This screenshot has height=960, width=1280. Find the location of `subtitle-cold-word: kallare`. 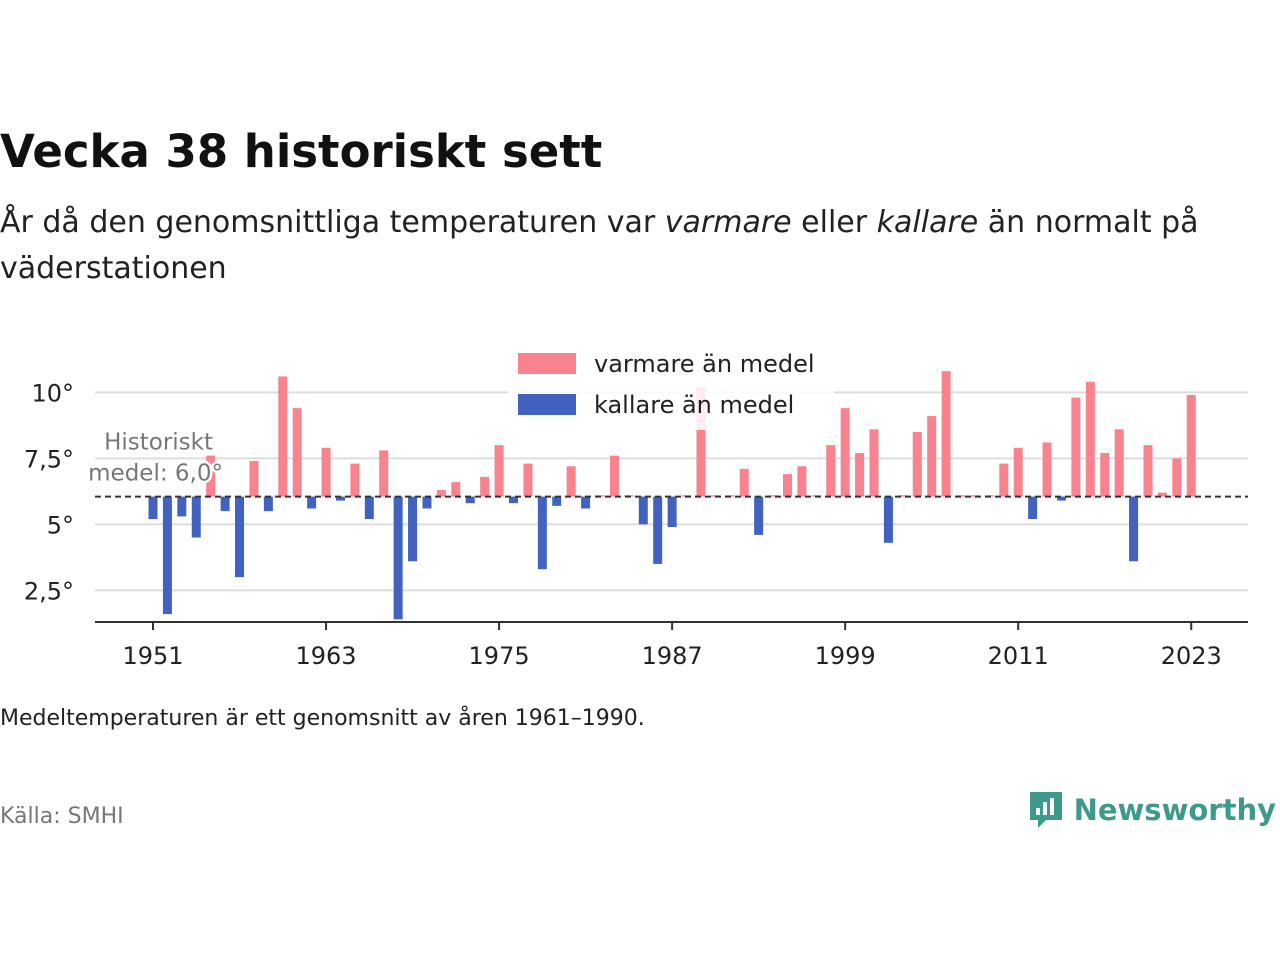

subtitle-cold-word: kallare is located at coordinates (927, 222).